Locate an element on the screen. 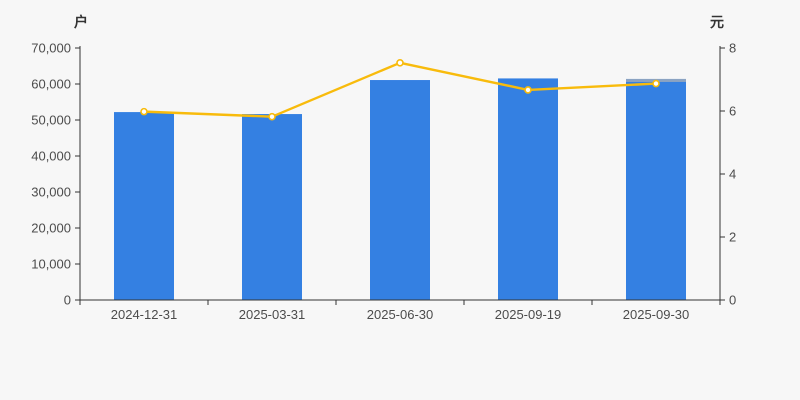 Image resolution: width=800 pixels, height=400 pixels. left-axis-tick-label: 0 is located at coordinates (67, 300).